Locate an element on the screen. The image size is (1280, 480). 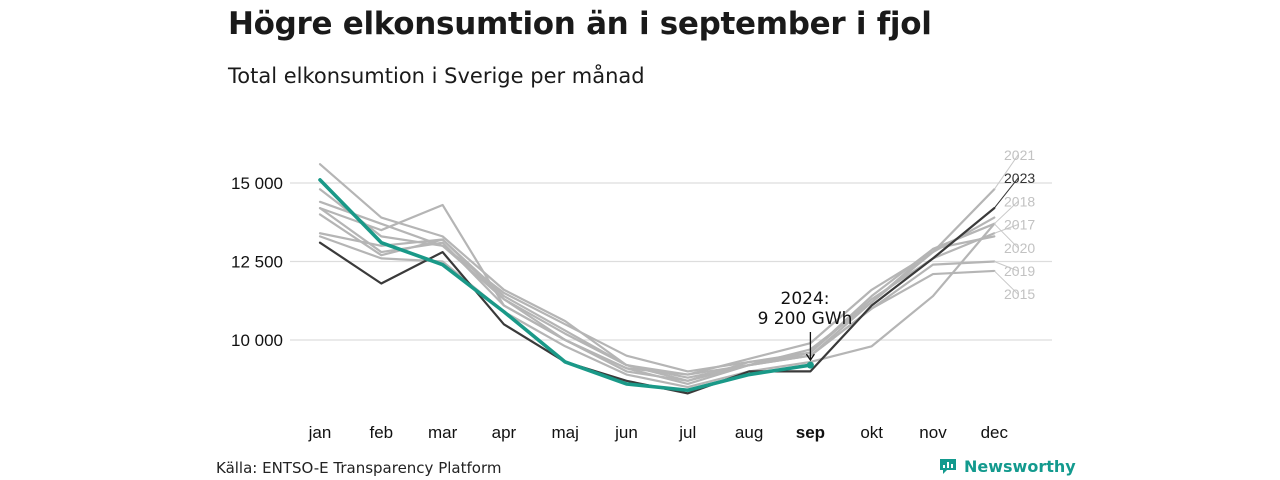
x-tick-label: sep is located at coordinates (810, 432).